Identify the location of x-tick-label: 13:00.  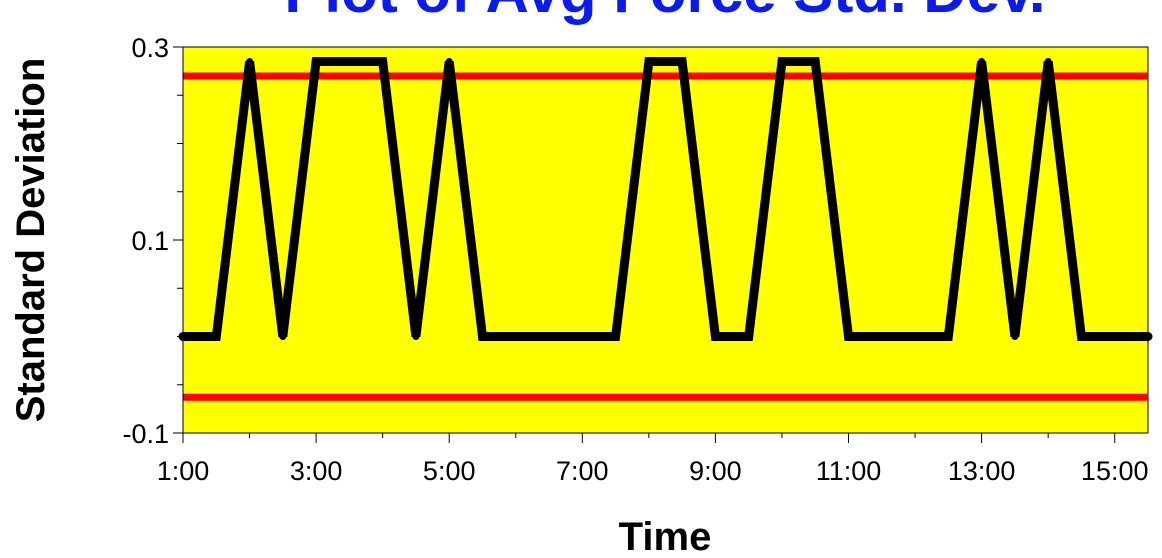
(982, 471).